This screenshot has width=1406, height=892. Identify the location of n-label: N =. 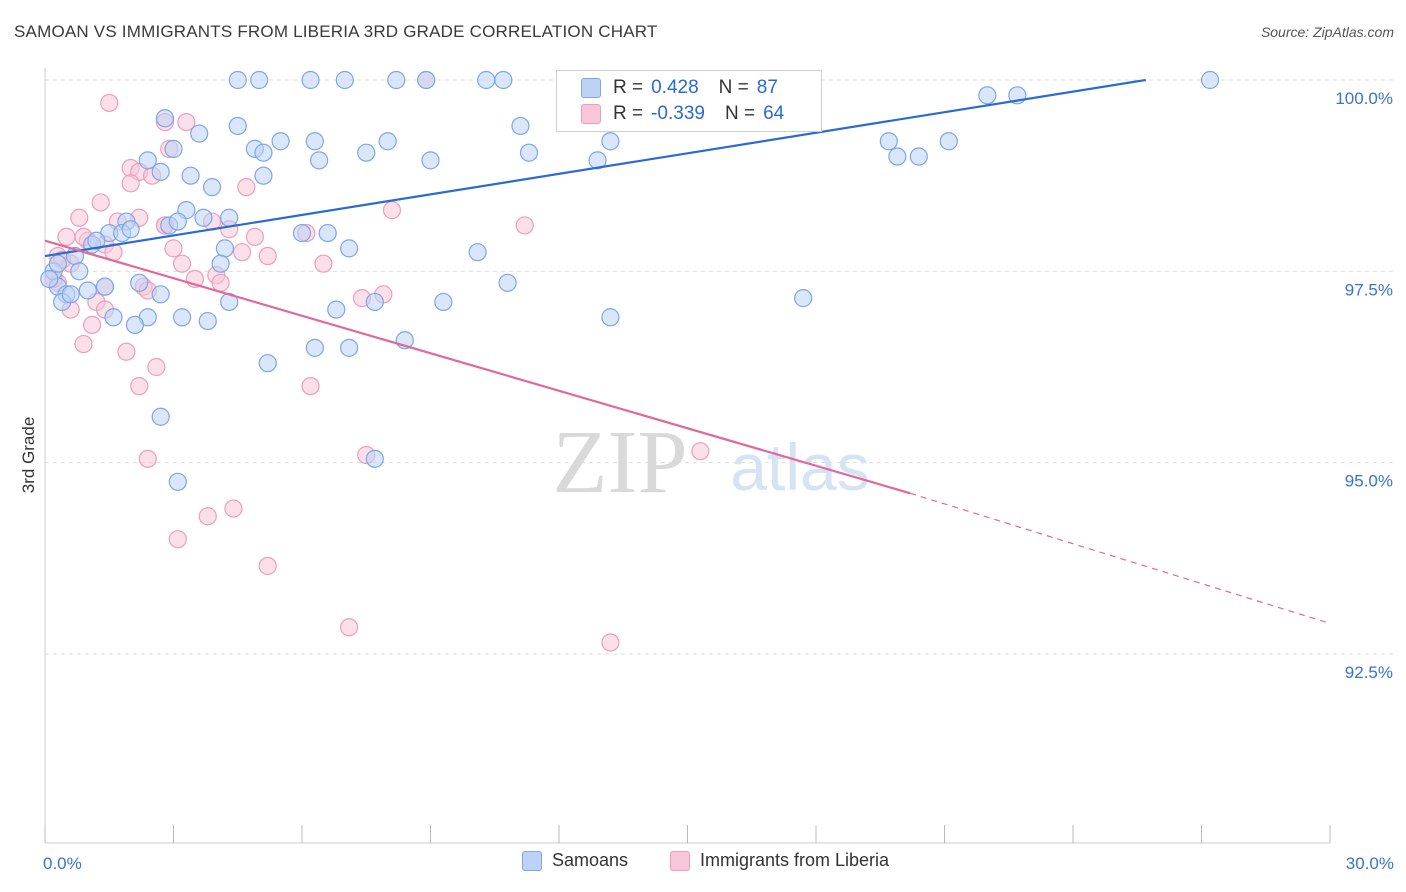
(740, 113).